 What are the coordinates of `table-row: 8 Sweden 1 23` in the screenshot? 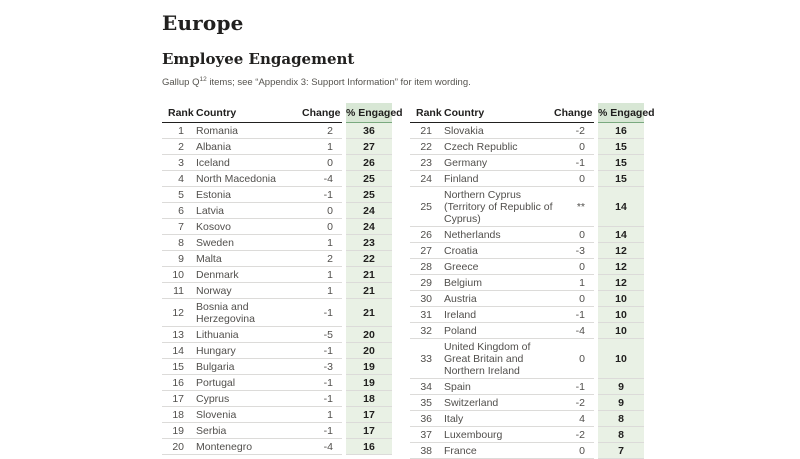 It's located at (277, 243).